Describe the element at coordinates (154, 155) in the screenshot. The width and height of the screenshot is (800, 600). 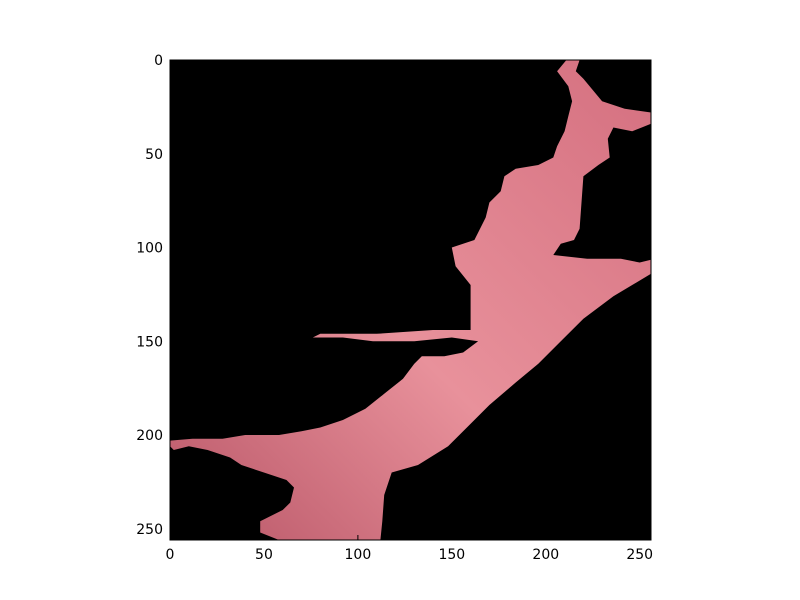
I see `y-tick-label: 50` at that location.